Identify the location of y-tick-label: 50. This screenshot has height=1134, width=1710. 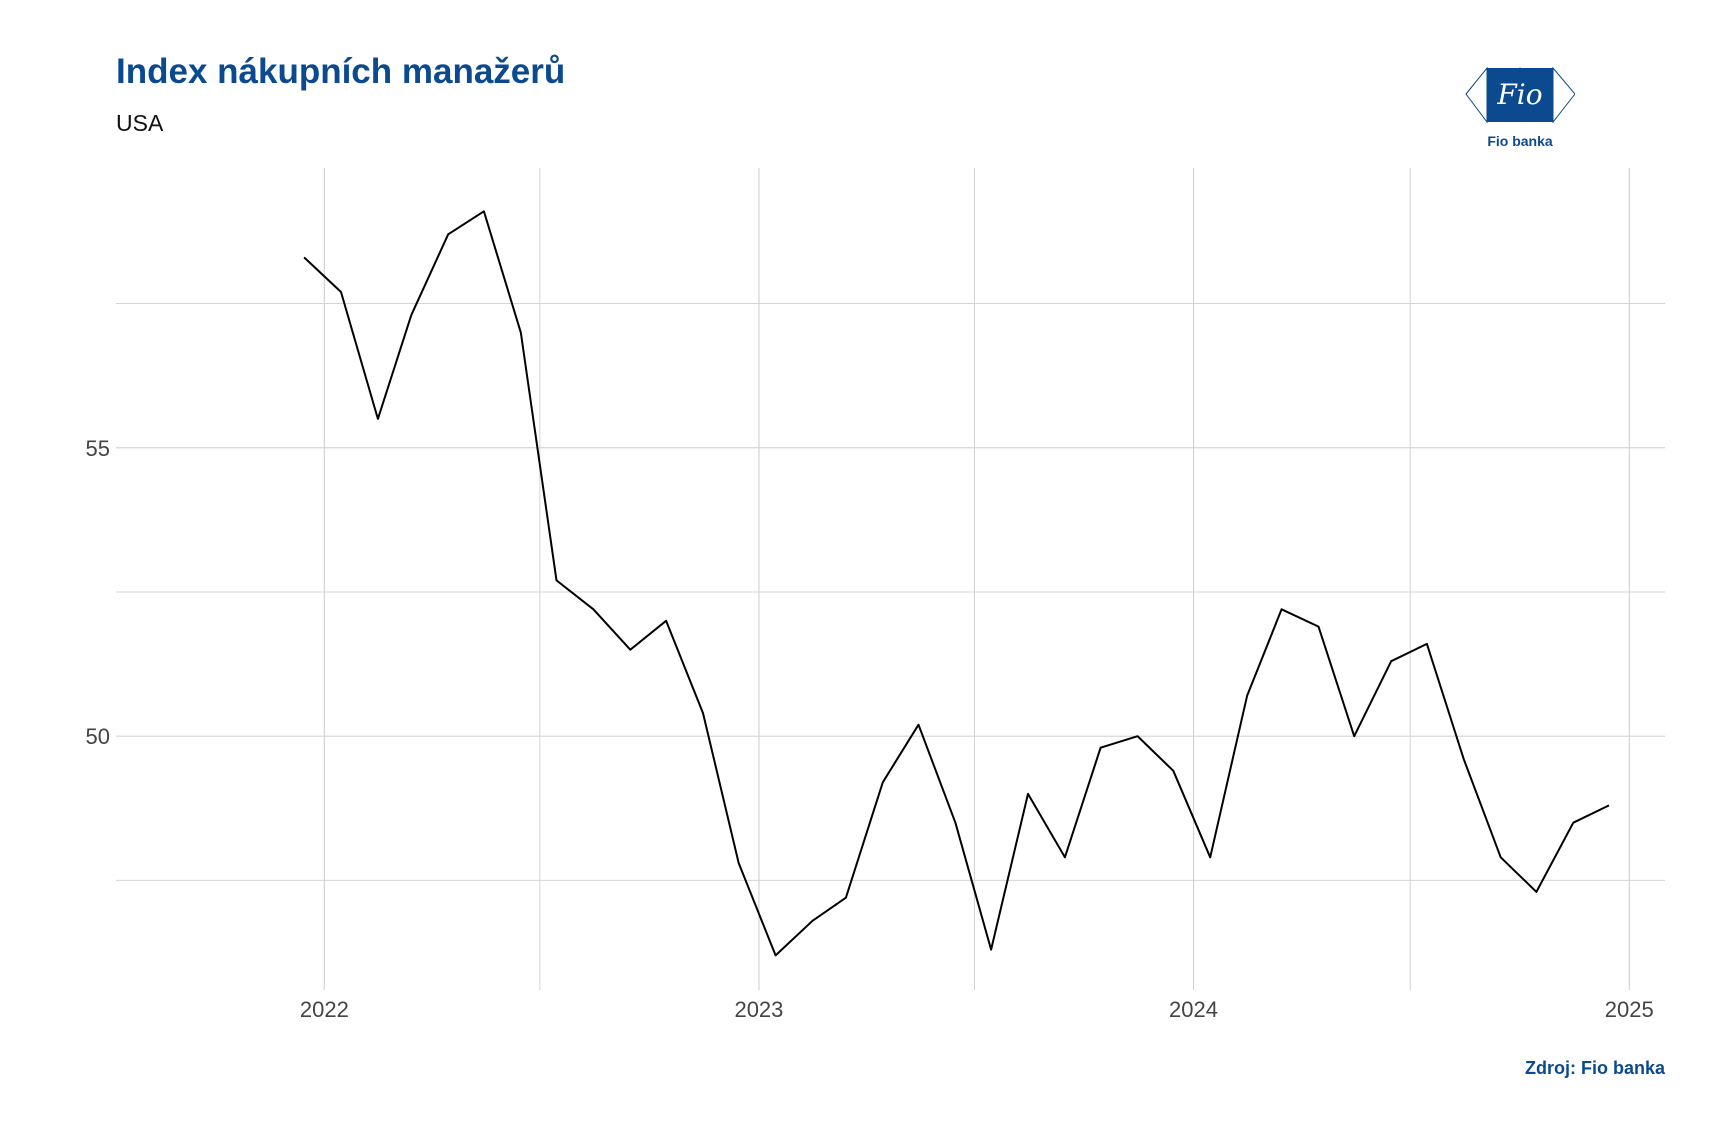
(98, 736).